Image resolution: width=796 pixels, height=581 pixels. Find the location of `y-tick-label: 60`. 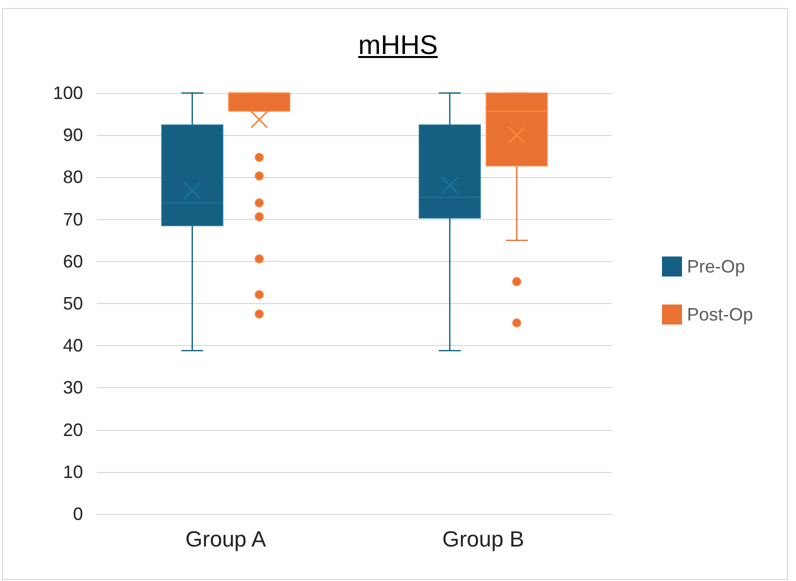

y-tick-label: 60 is located at coordinates (72, 261).